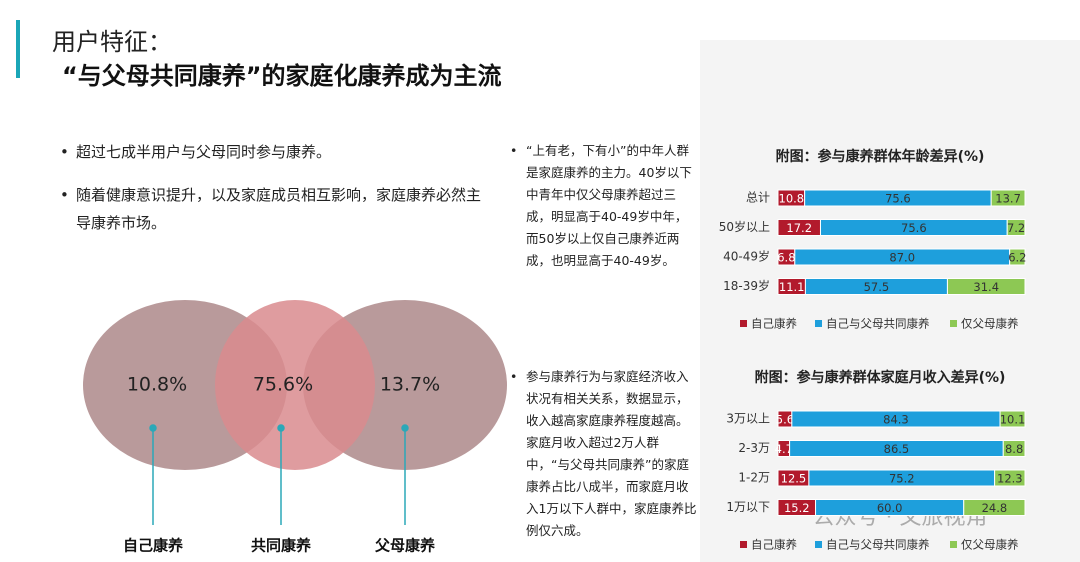  Describe the element at coordinates (877, 287) in the screenshot. I see `data-label: 57.5` at that location.